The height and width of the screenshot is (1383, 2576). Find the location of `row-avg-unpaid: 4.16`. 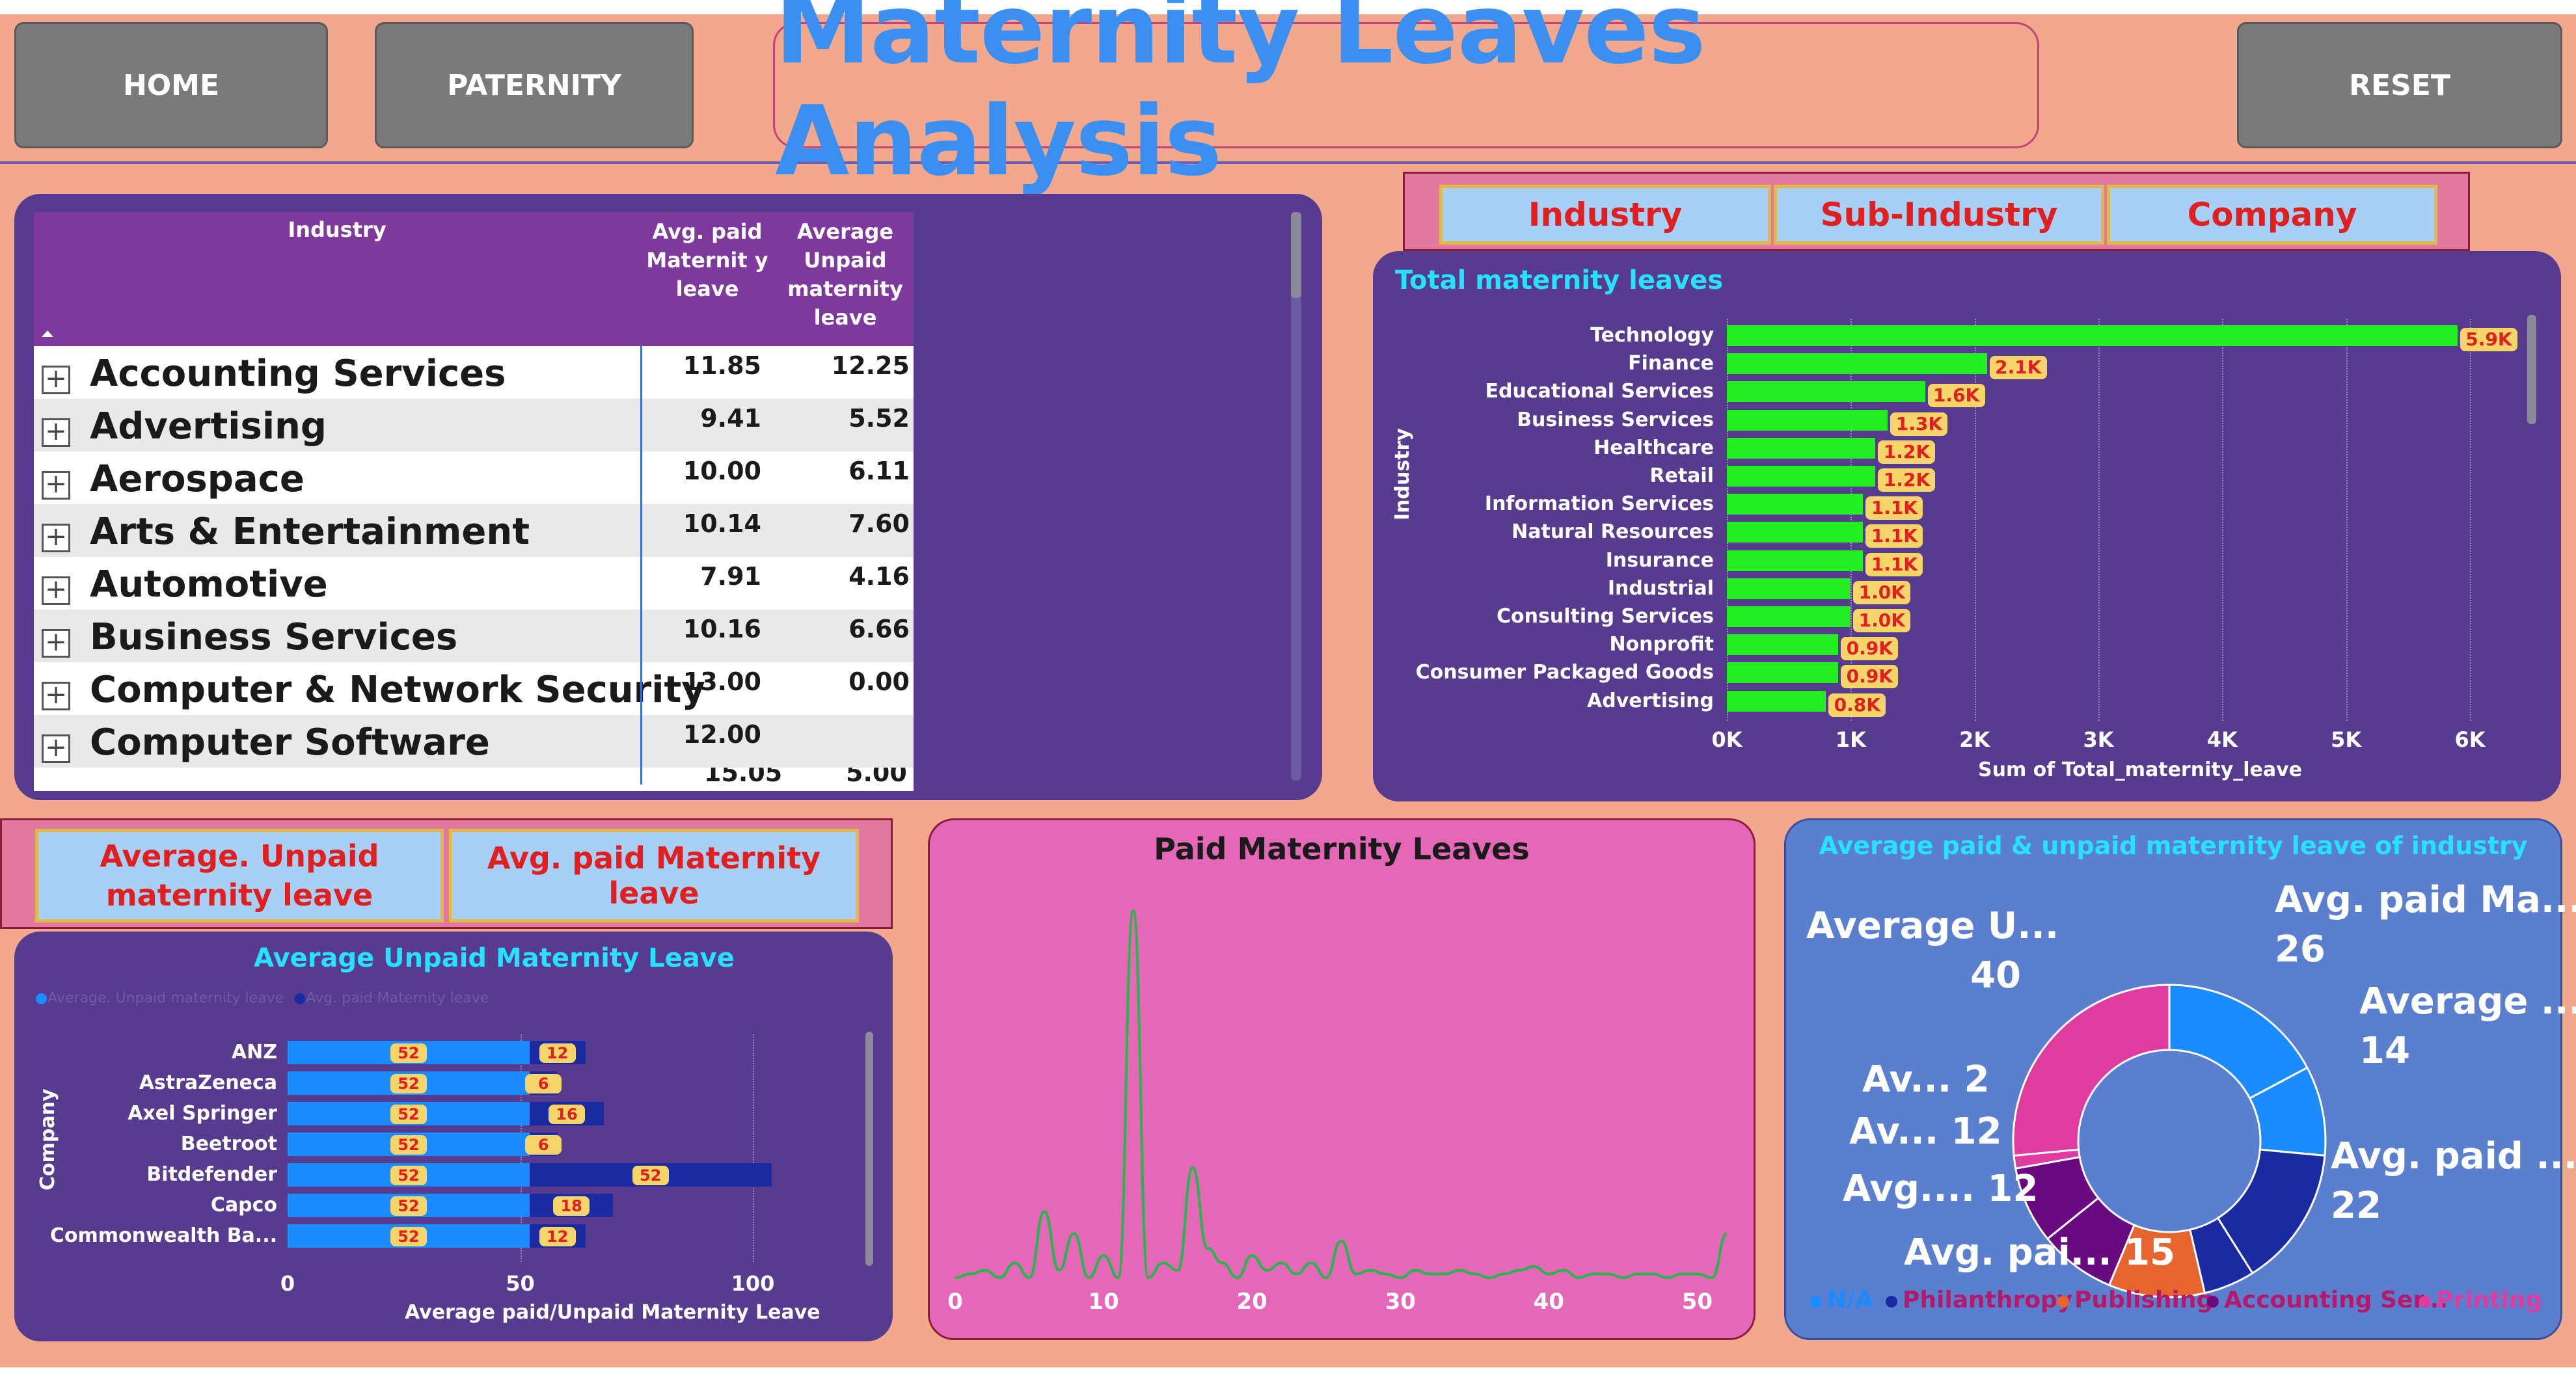

row-avg-unpaid: 4.16 is located at coordinates (879, 576).